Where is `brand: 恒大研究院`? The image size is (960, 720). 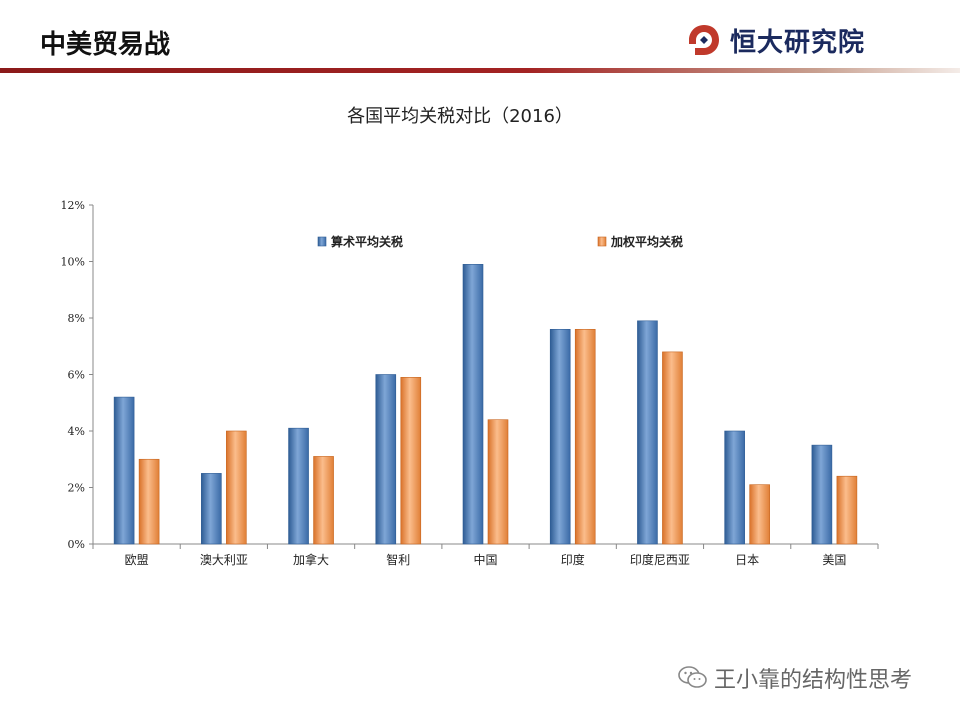
brand: 恒大研究院 is located at coordinates (775, 40).